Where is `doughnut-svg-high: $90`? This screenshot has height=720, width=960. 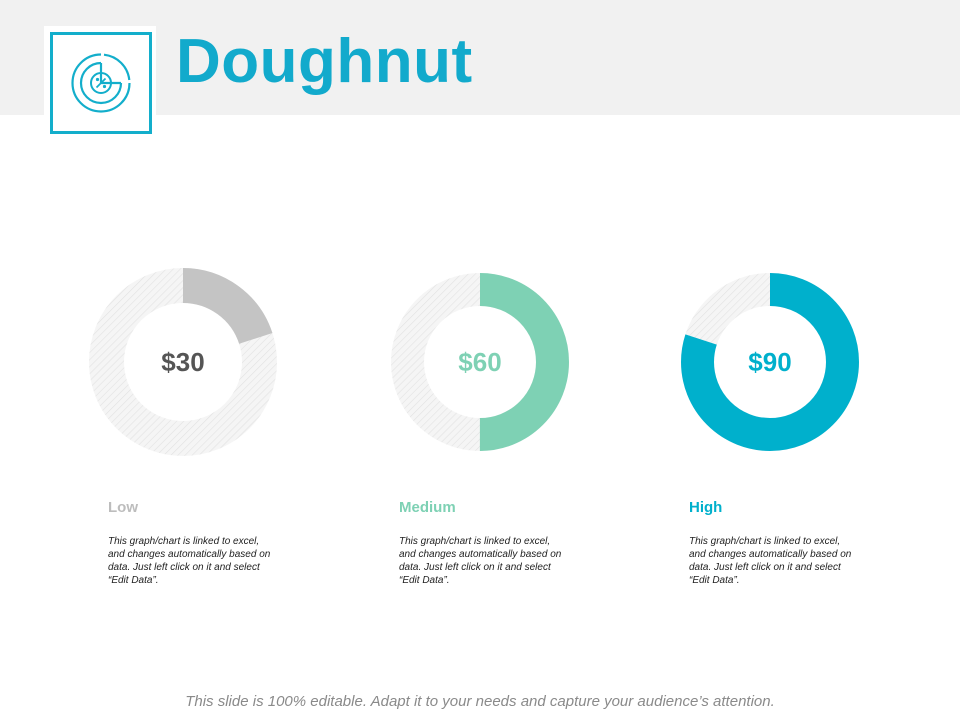
doughnut-svg-high: $90 is located at coordinates (770, 362).